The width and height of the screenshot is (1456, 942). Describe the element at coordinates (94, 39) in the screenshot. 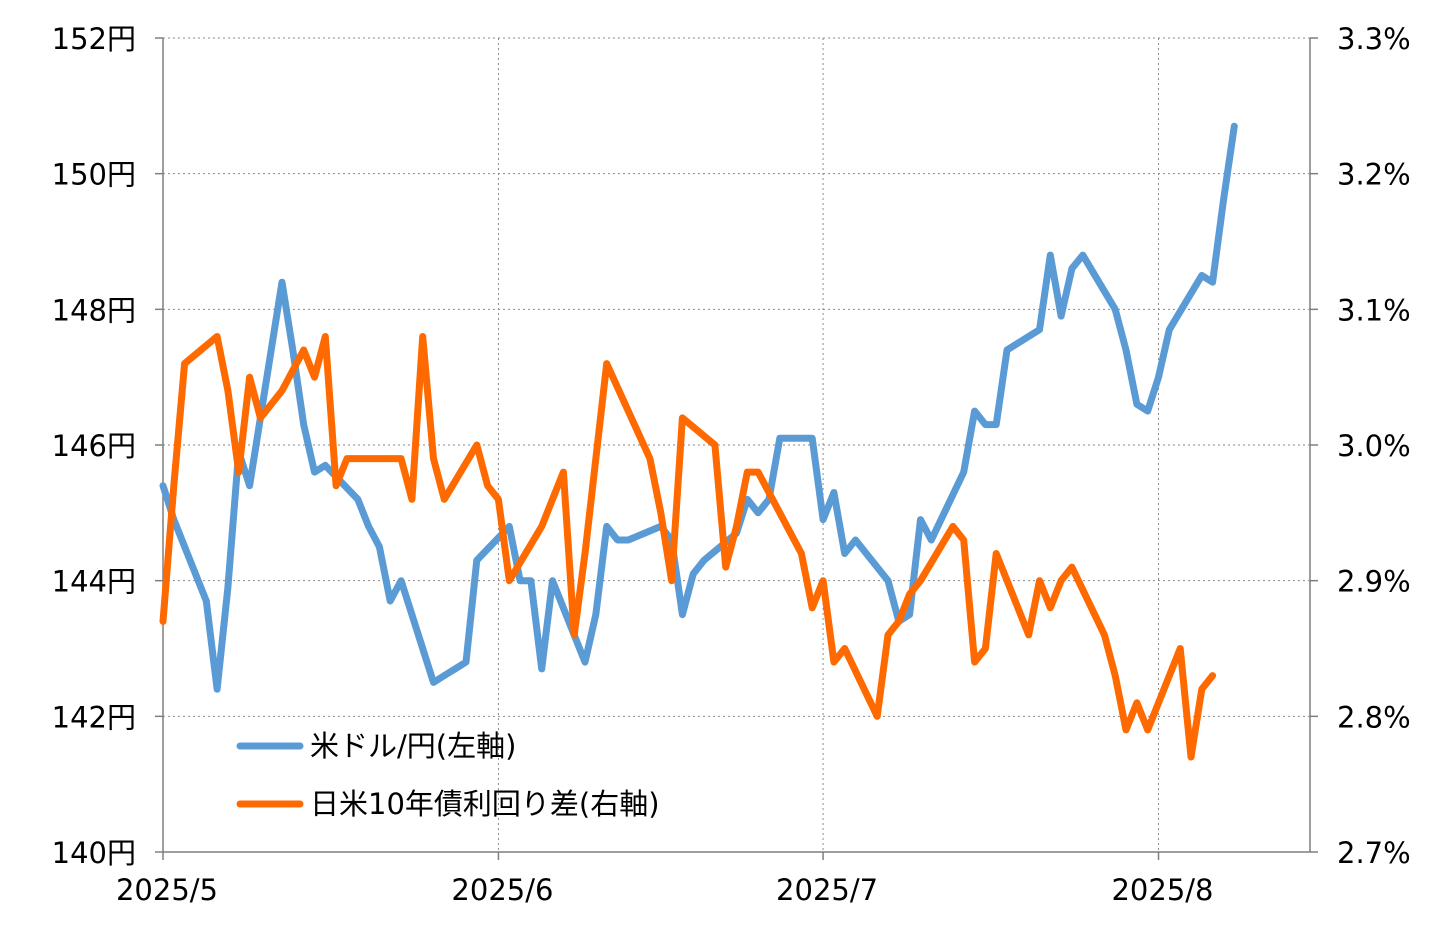

I see `left-tick-label: 152円` at that location.